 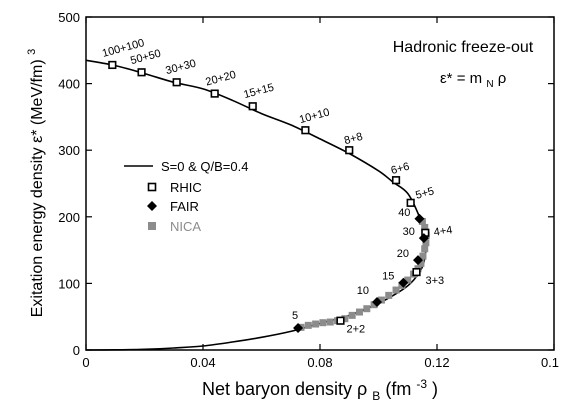 What do you see at coordinates (435, 281) in the screenshot?
I see `rhic-energy-label: 3+3` at bounding box center [435, 281].